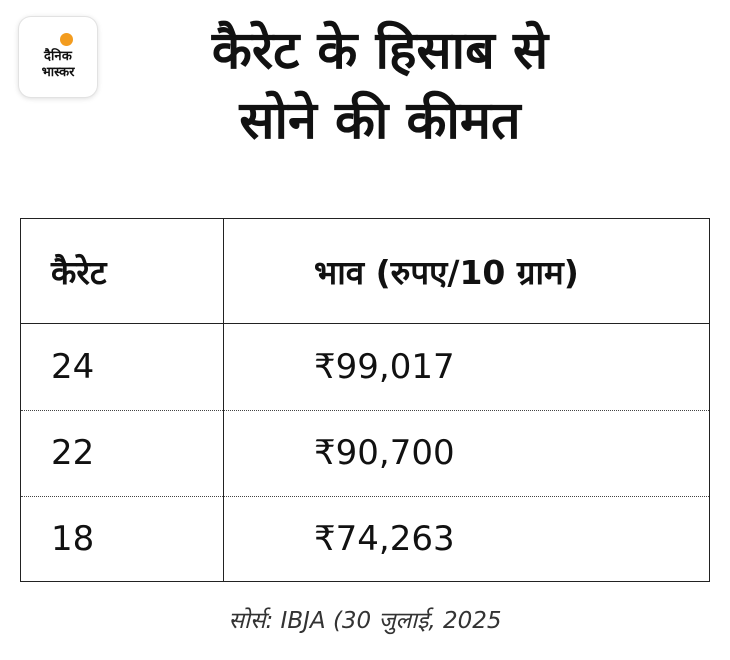 This screenshot has width=730, height=660. Describe the element at coordinates (365, 621) in the screenshot. I see `source-note: सोर्स: IBJA (30 जुलाई, 2025` at that location.